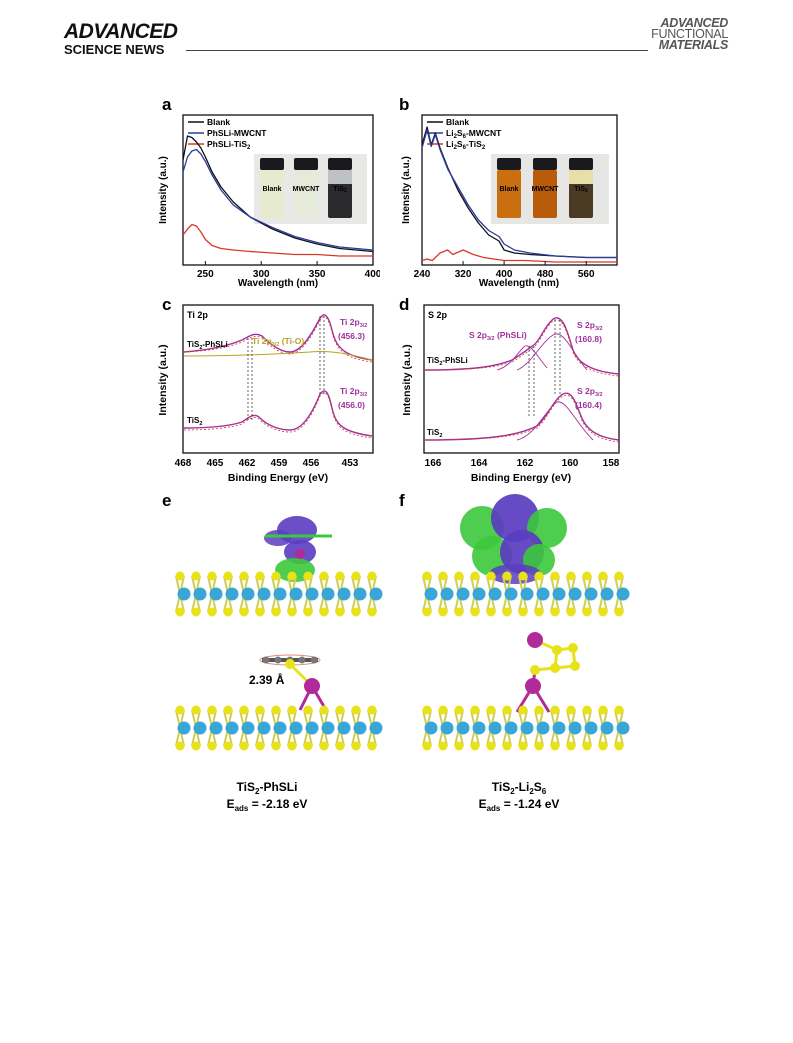 The image size is (793, 1043). What do you see at coordinates (229, 145) in the screenshot?
I see `legend-a-tis2: PhSLi-TiS2` at bounding box center [229, 145].